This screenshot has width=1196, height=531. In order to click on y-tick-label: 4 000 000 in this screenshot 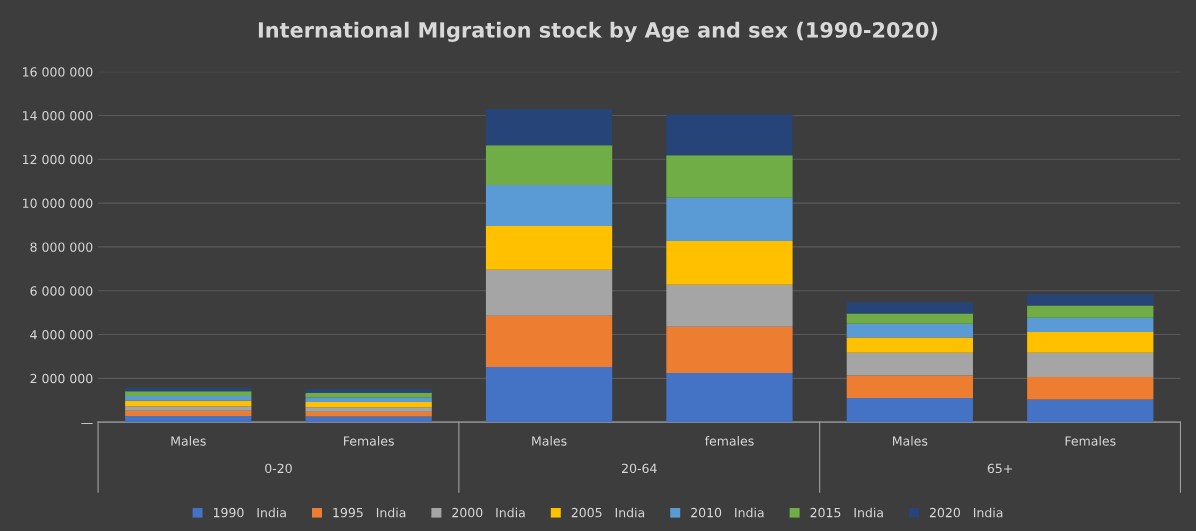, I will do `click(61, 335)`.